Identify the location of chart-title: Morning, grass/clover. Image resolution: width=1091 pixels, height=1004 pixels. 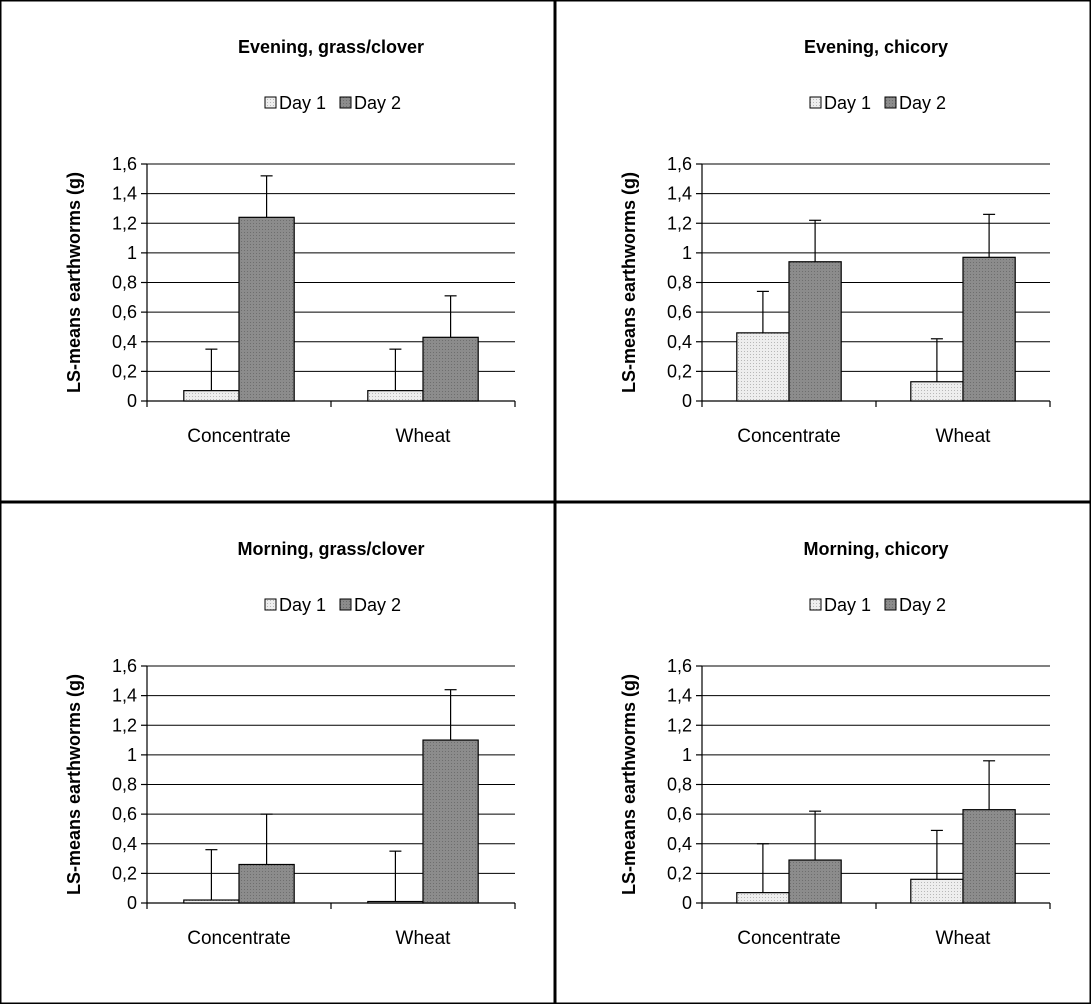
(330, 549).